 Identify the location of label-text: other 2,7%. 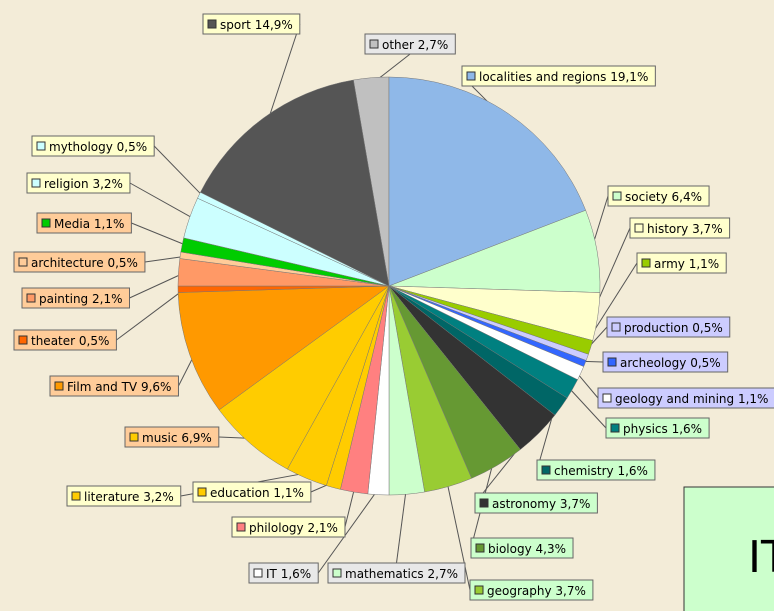
(415, 45).